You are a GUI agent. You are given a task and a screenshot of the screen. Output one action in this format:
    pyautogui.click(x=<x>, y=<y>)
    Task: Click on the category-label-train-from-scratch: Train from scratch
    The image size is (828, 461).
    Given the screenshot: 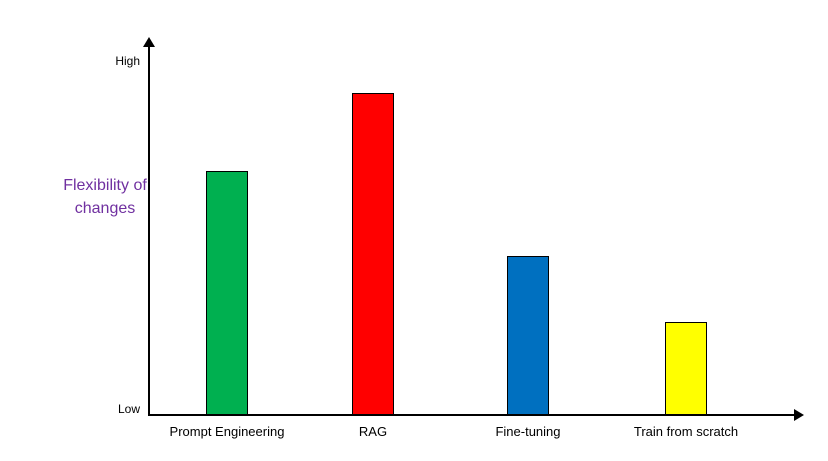 What is the action you would take?
    pyautogui.click(x=686, y=431)
    